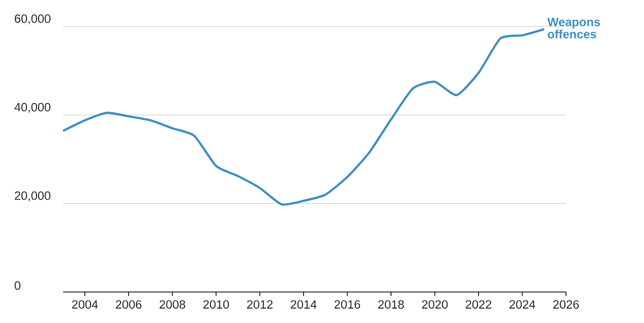 Image resolution: width=644 pixels, height=323 pixels. I want to click on y-tick-label: 60,000, so click(32, 19).